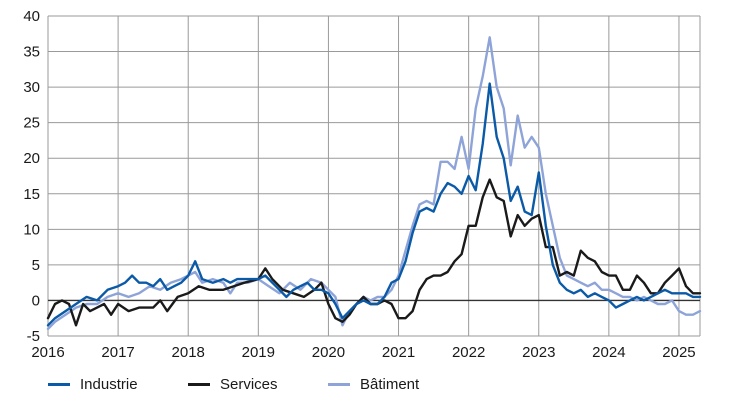 Image resolution: width=730 pixels, height=410 pixels. What do you see at coordinates (36, 265) in the screenshot?
I see `y-tick-label: 5` at bounding box center [36, 265].